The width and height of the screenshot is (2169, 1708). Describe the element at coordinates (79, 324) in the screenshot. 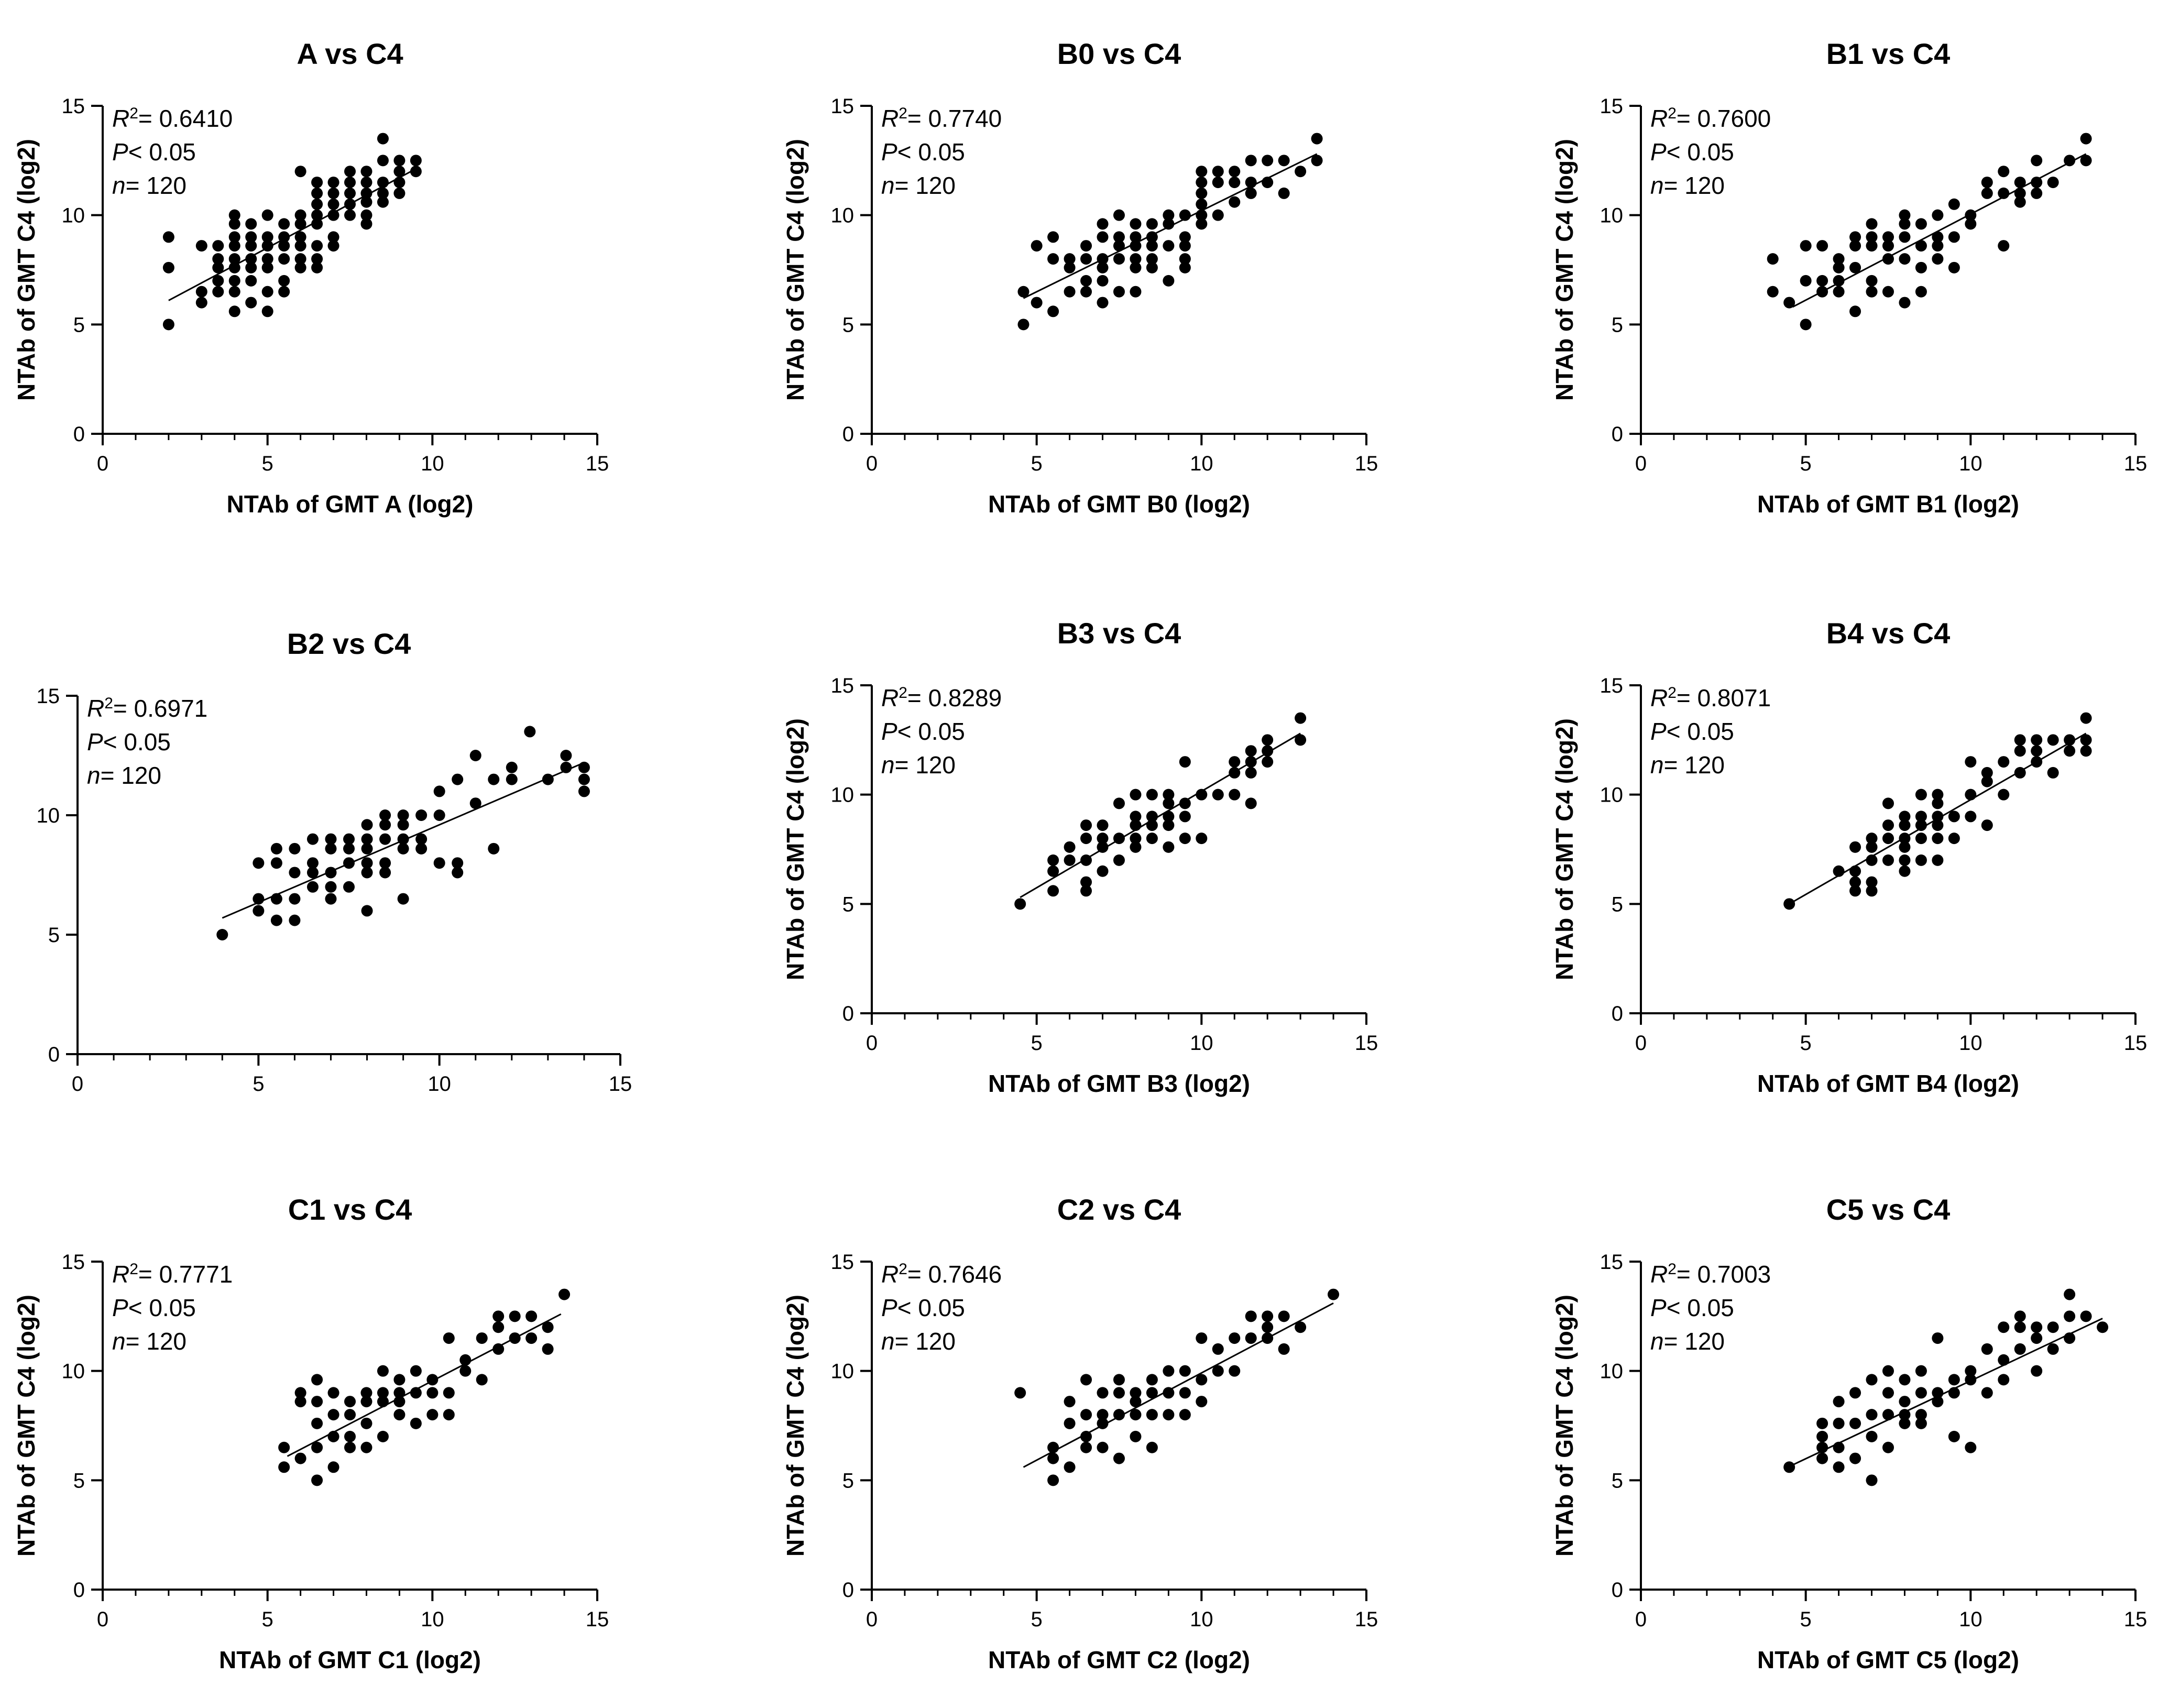

I see `y-tick-label: 5` at that location.